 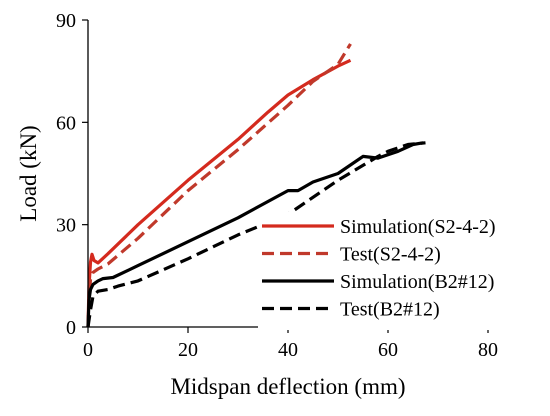 I want to click on legend-label: Test(B2#12), so click(x=390, y=310).